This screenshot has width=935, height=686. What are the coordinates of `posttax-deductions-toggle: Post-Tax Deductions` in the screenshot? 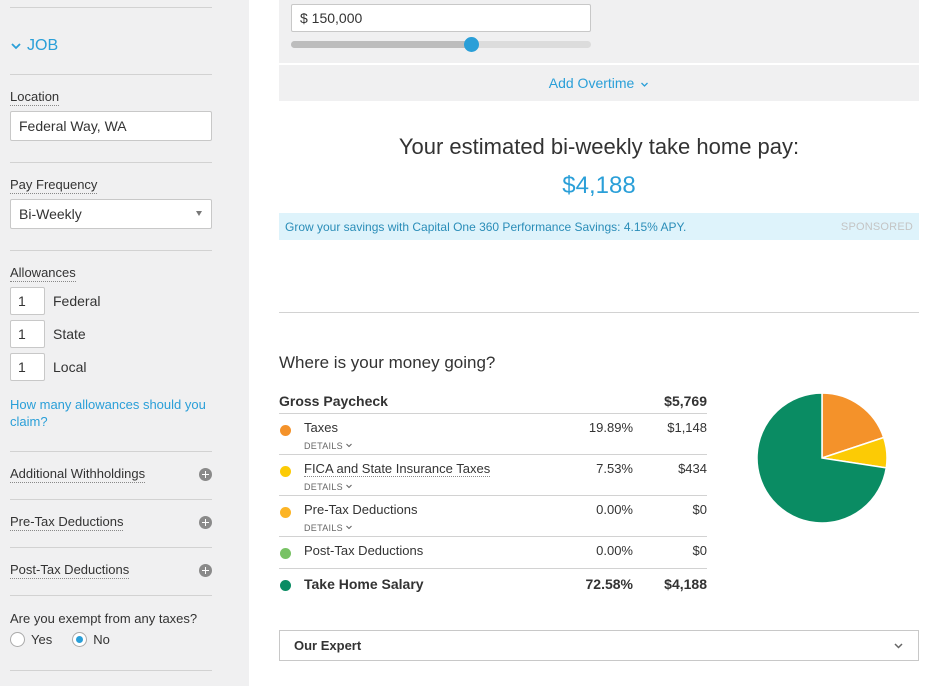 It's located at (111, 570).